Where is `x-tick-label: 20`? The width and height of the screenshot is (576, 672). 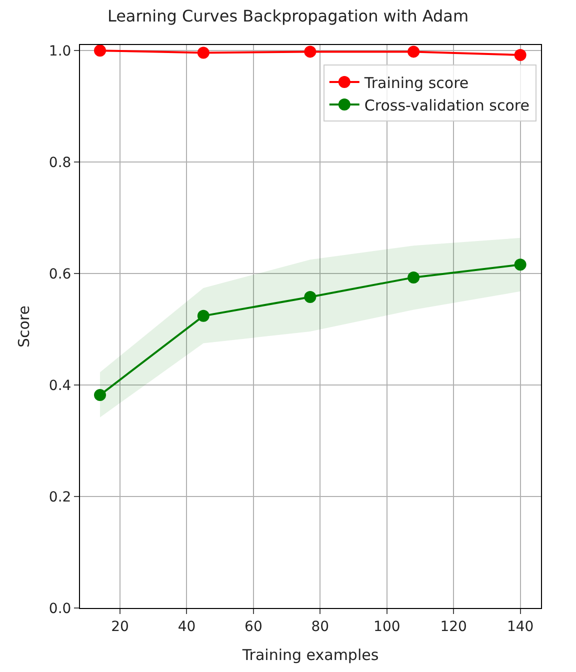 x-tick-label: 20 is located at coordinates (120, 626).